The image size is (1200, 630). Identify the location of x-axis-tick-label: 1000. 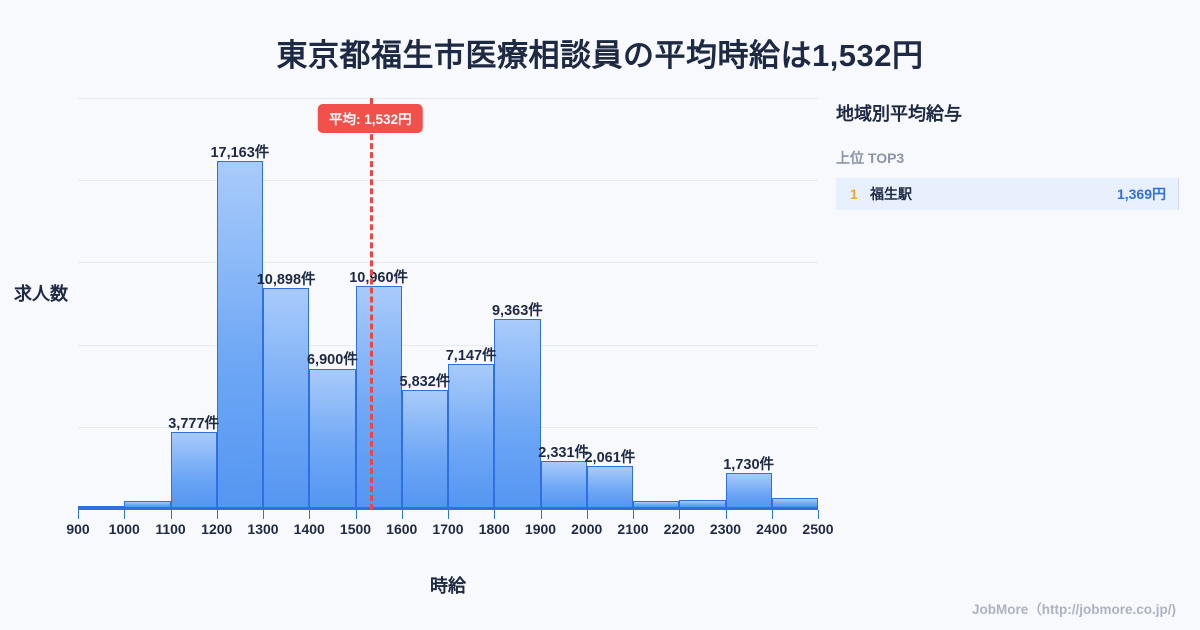
(124, 529).